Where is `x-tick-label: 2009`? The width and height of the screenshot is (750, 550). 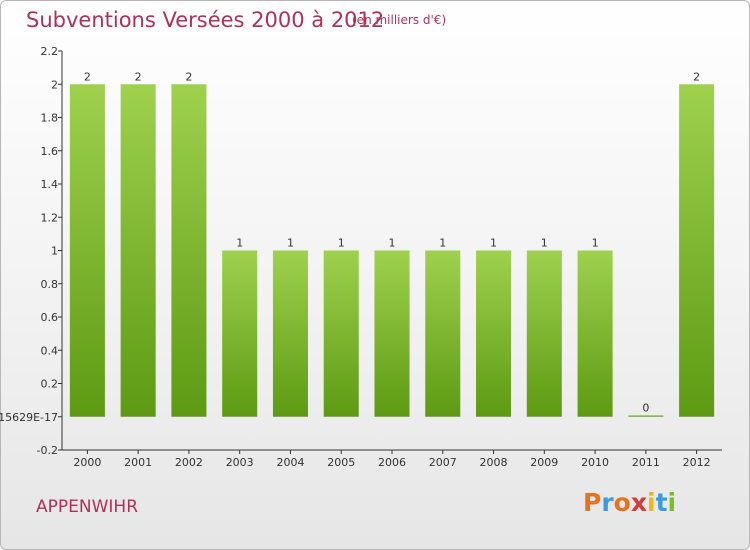 x-tick-label: 2009 is located at coordinates (544, 462).